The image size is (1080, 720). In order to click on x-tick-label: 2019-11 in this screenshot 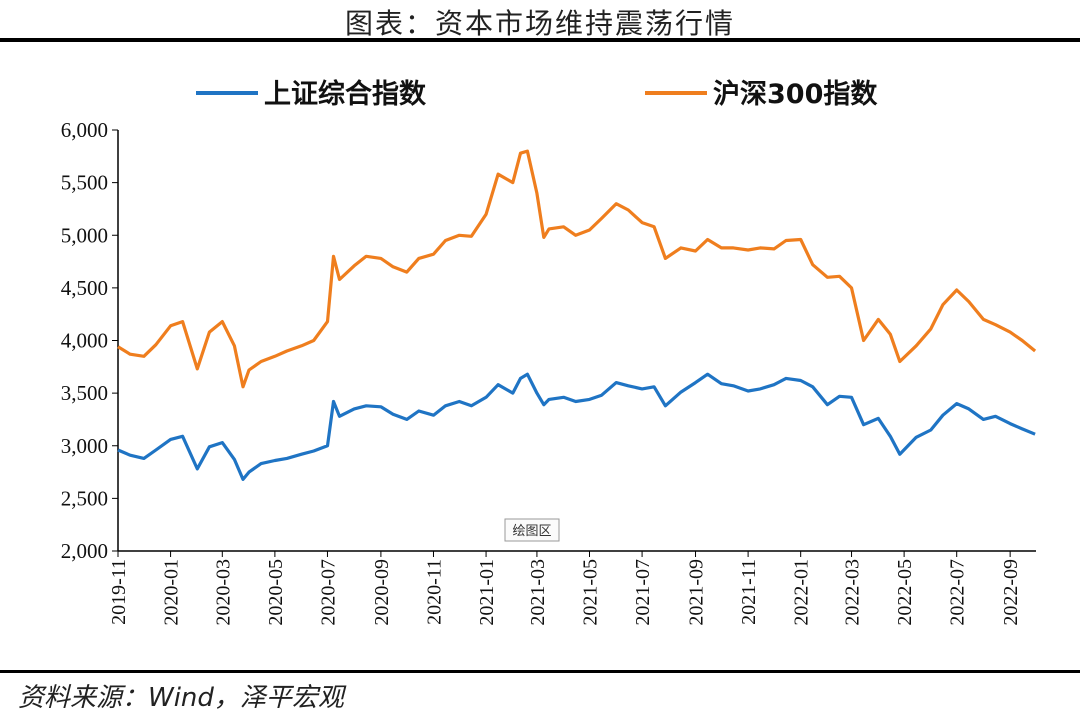, I will do `click(119, 592)`.